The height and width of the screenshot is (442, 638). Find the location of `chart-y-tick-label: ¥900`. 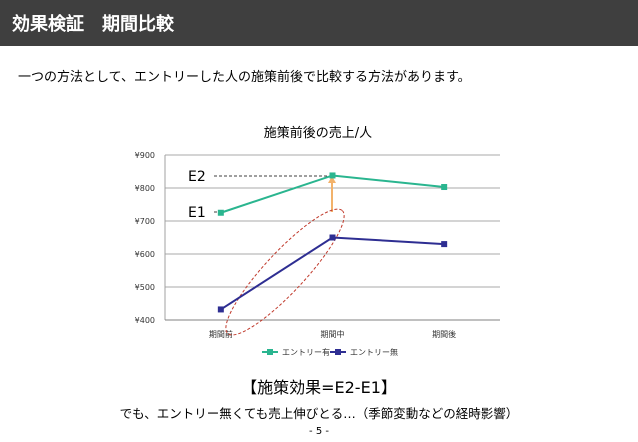

chart-y-tick-label: ¥900 is located at coordinates (145, 155).